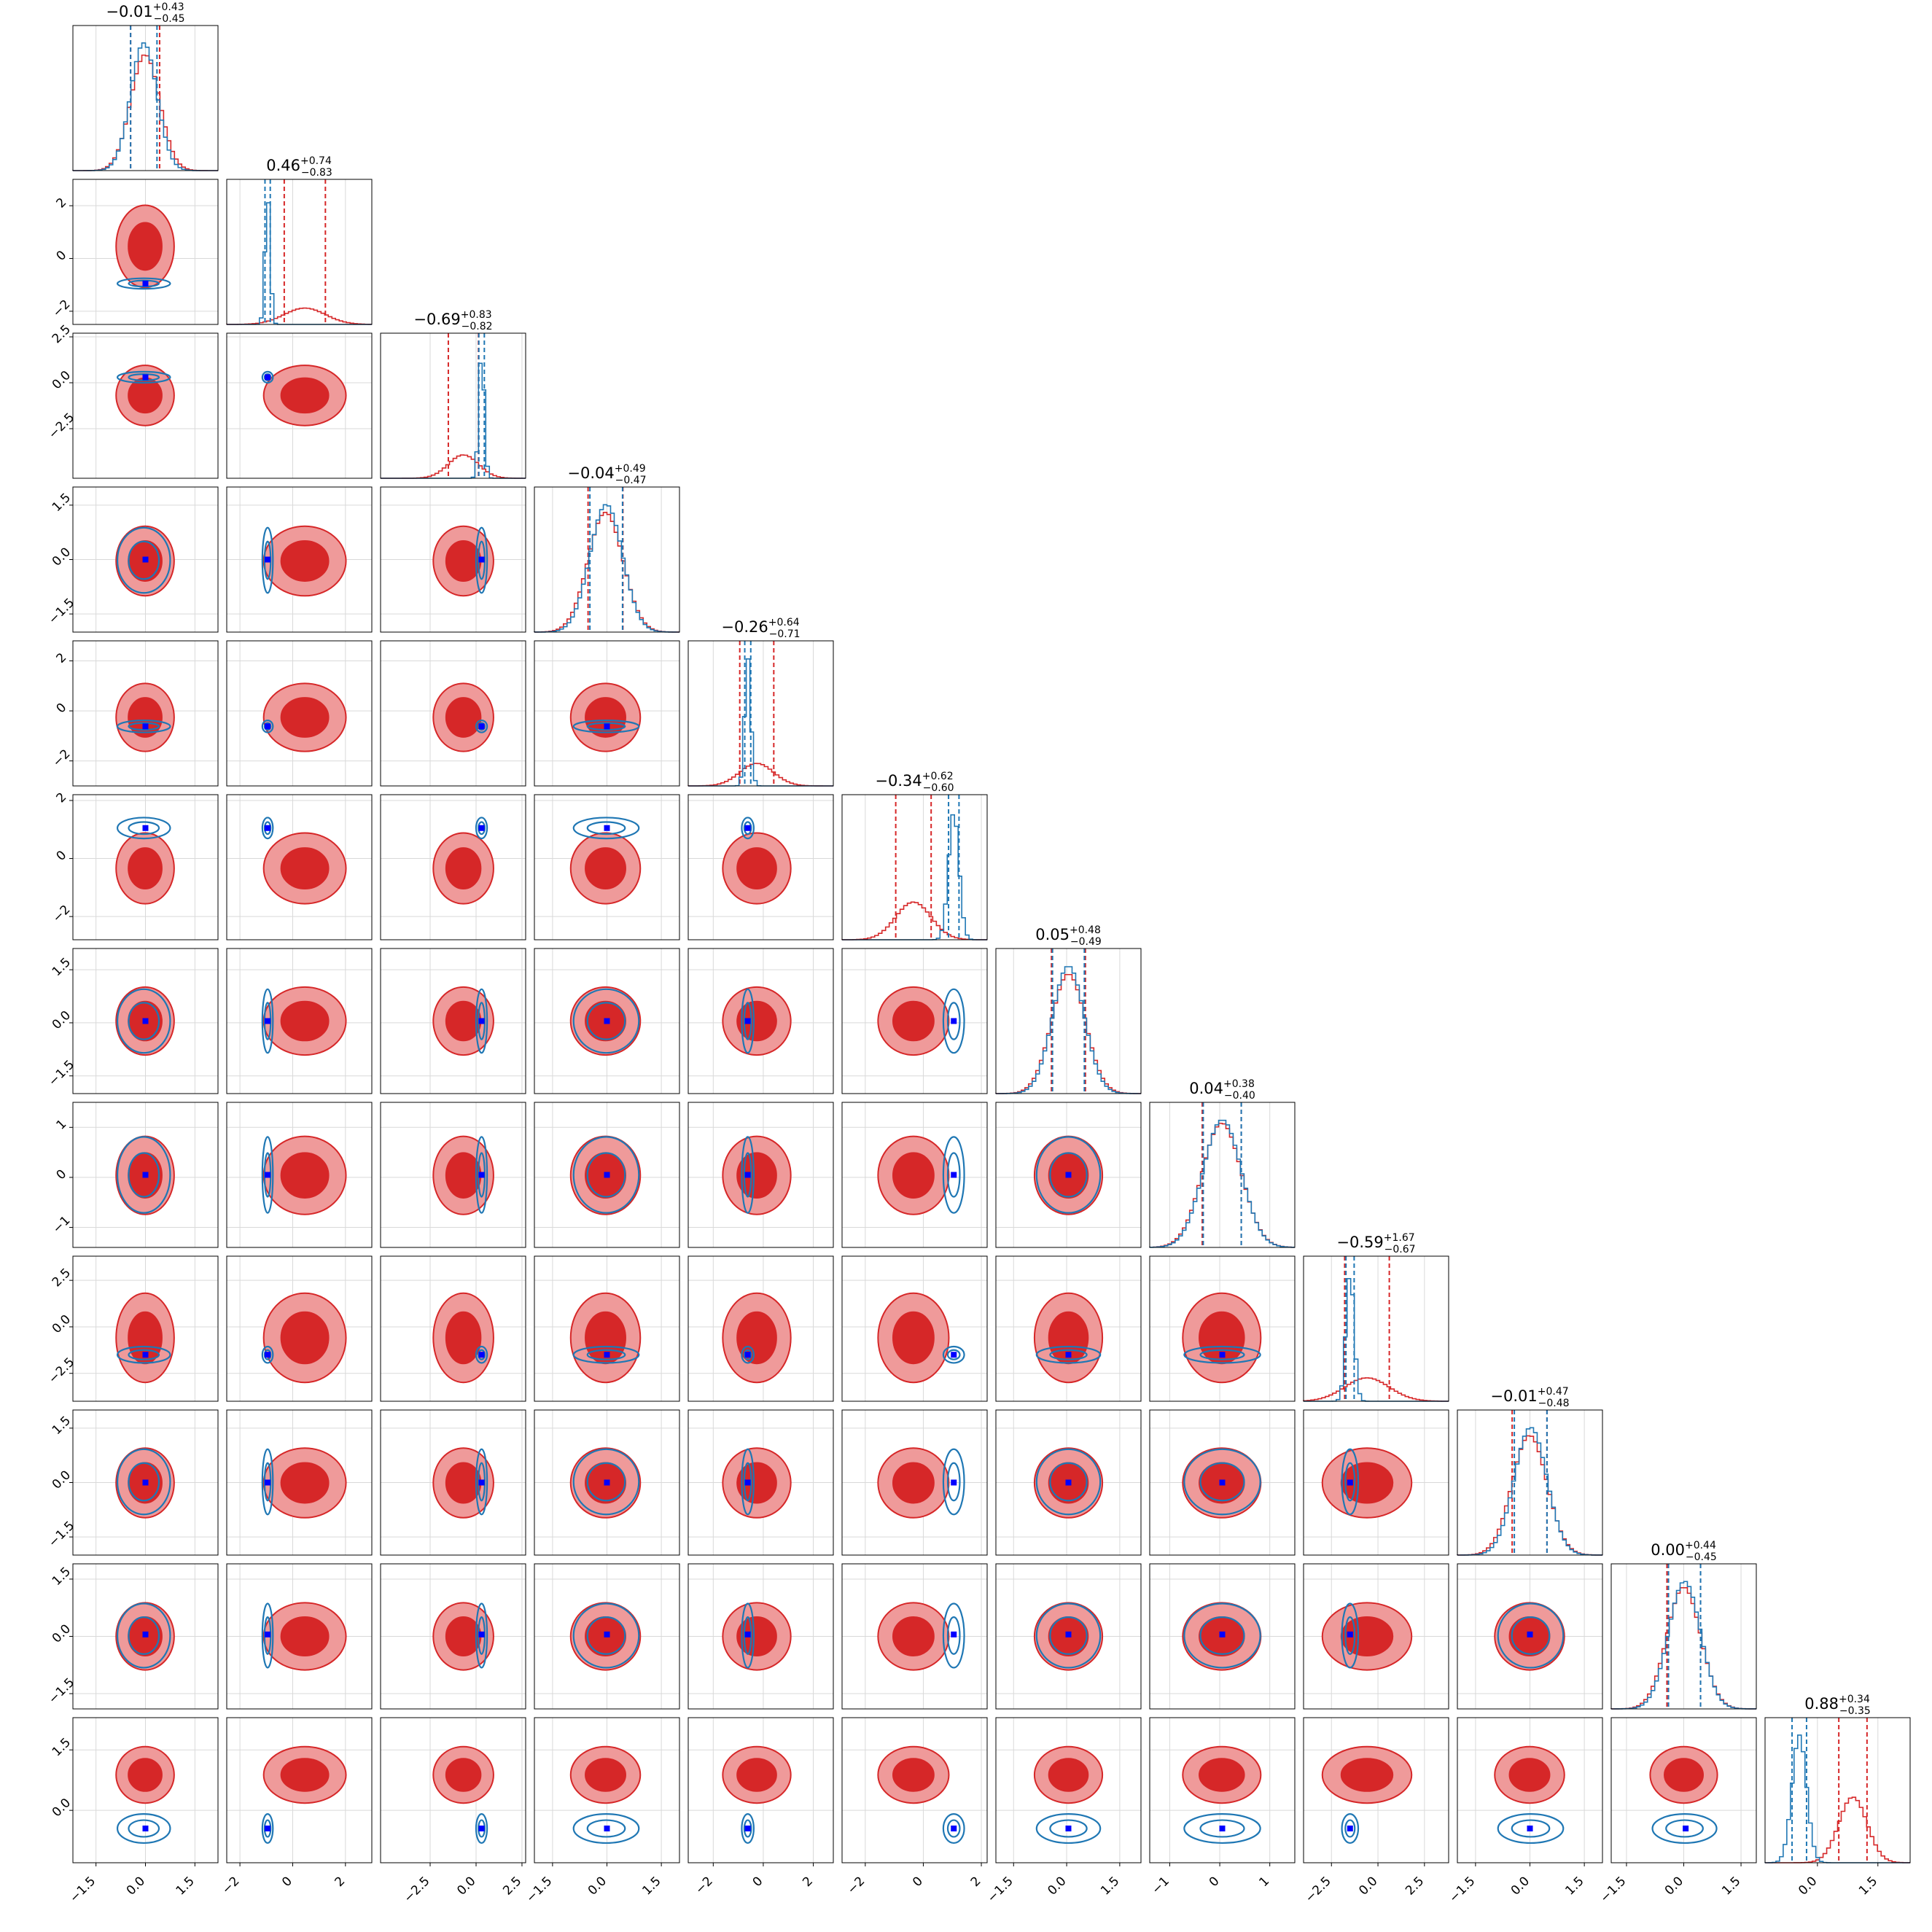  Describe the element at coordinates (62, 1426) in the screenshot. I see `y-tick-label: 1.5` at that location.